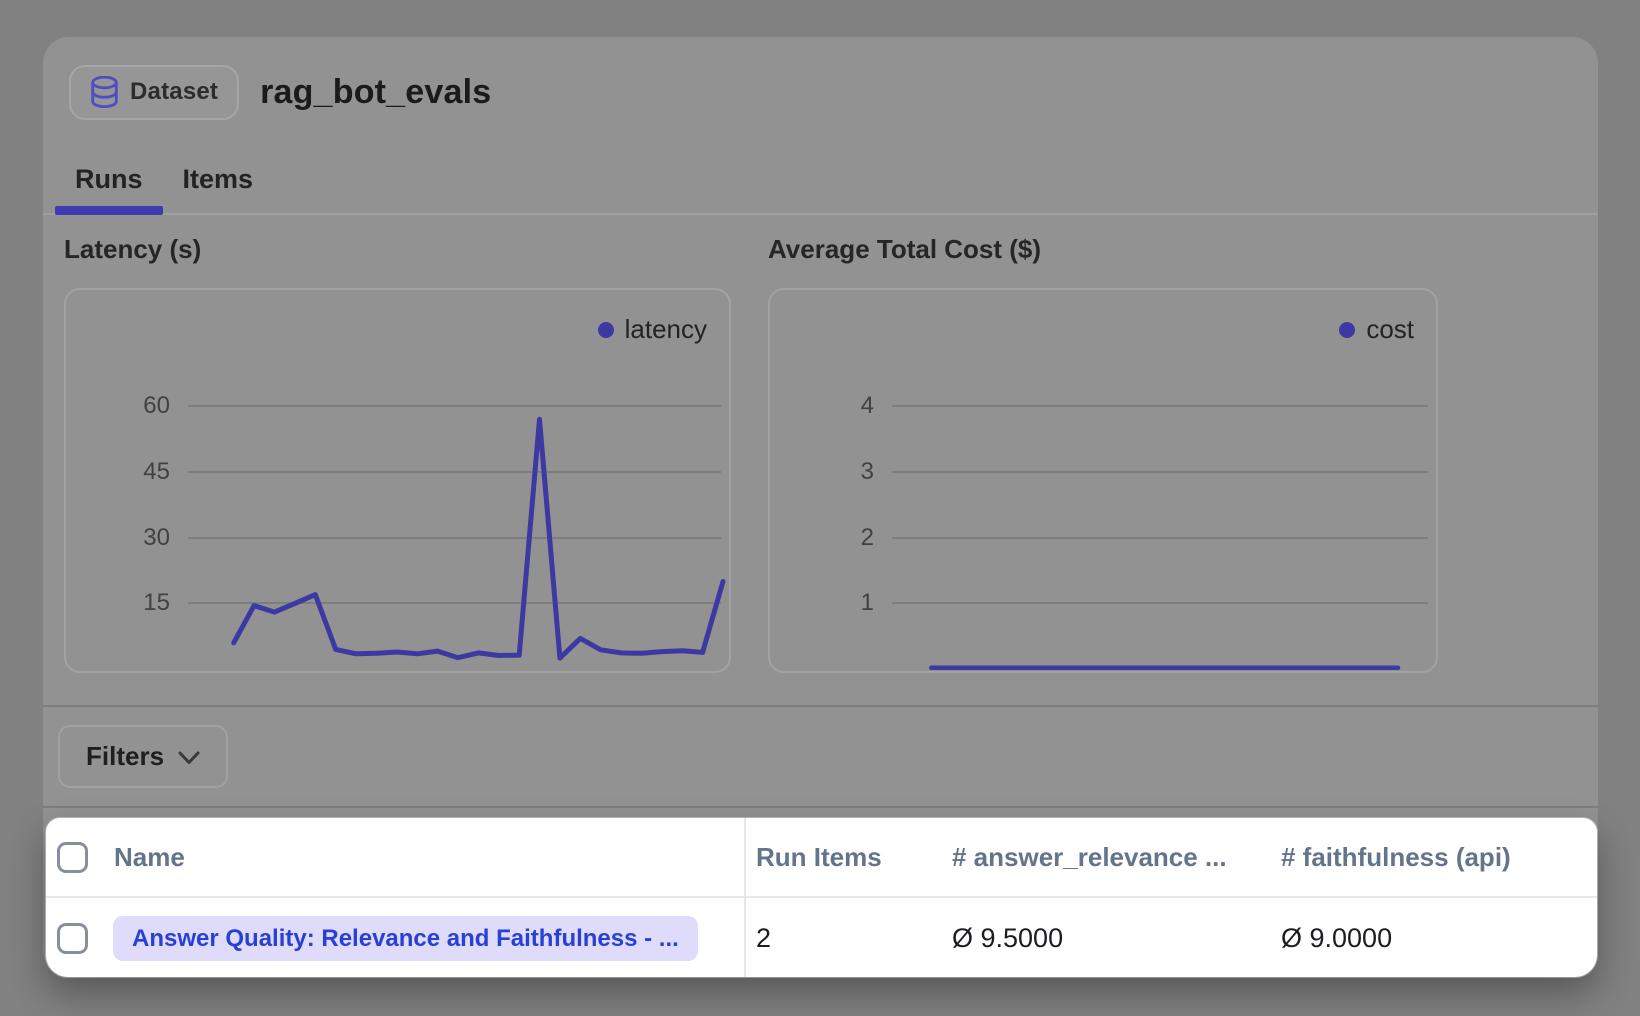 The width and height of the screenshot is (1640, 1016). I want to click on page-header: Dataset rag_bot_evals, so click(280, 92).